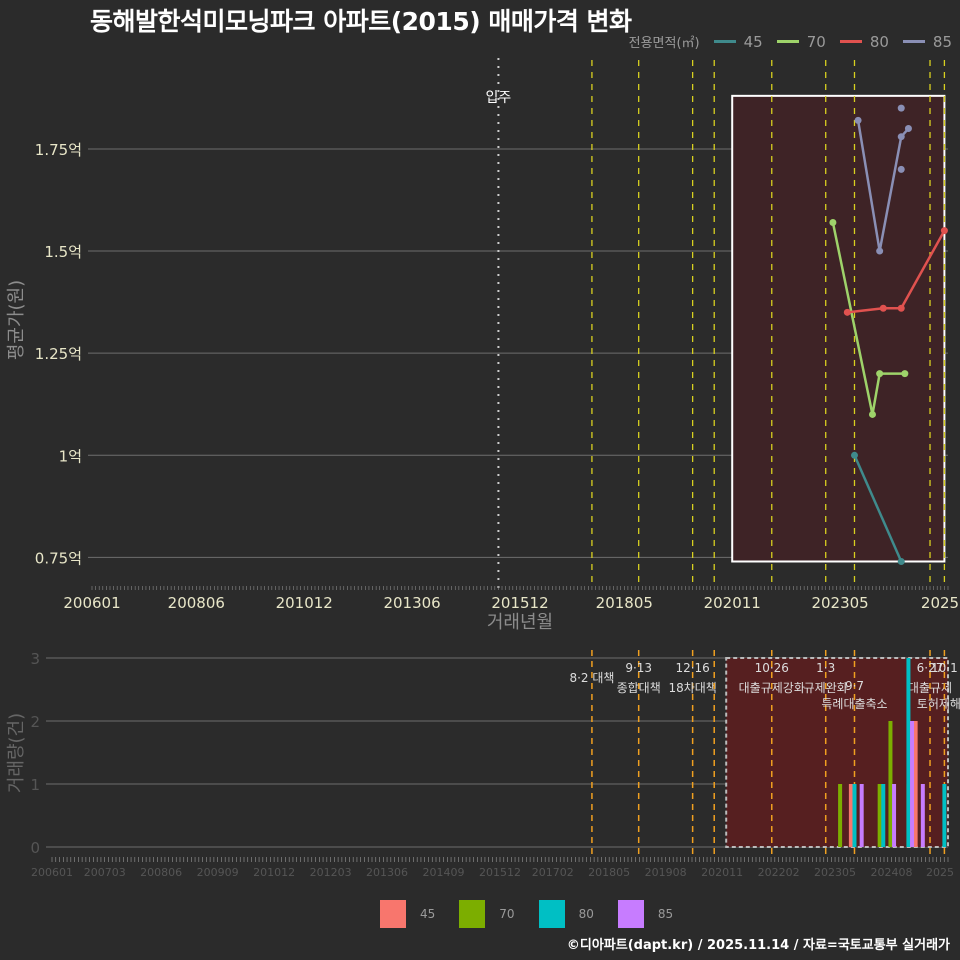 The height and width of the screenshot is (960, 960). I want to click on policy-label: 18차대책, so click(692, 687).